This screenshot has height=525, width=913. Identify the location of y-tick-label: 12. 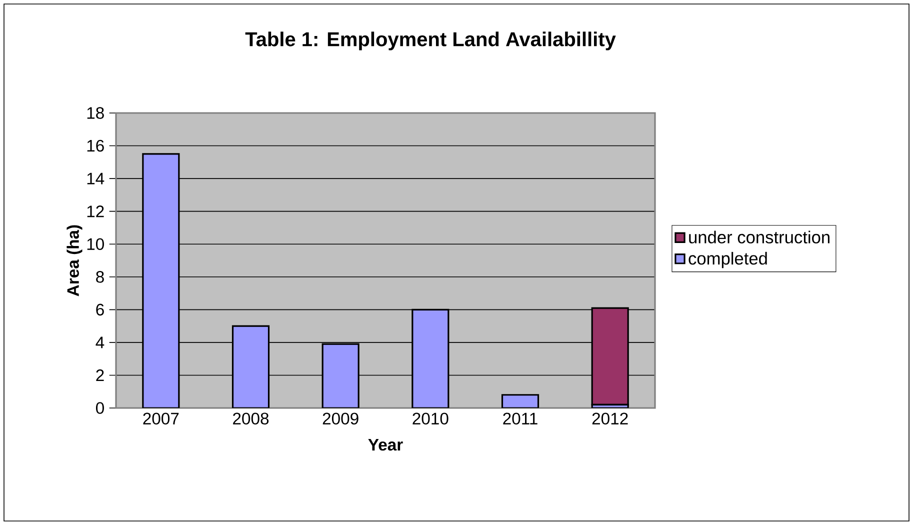
(95, 212).